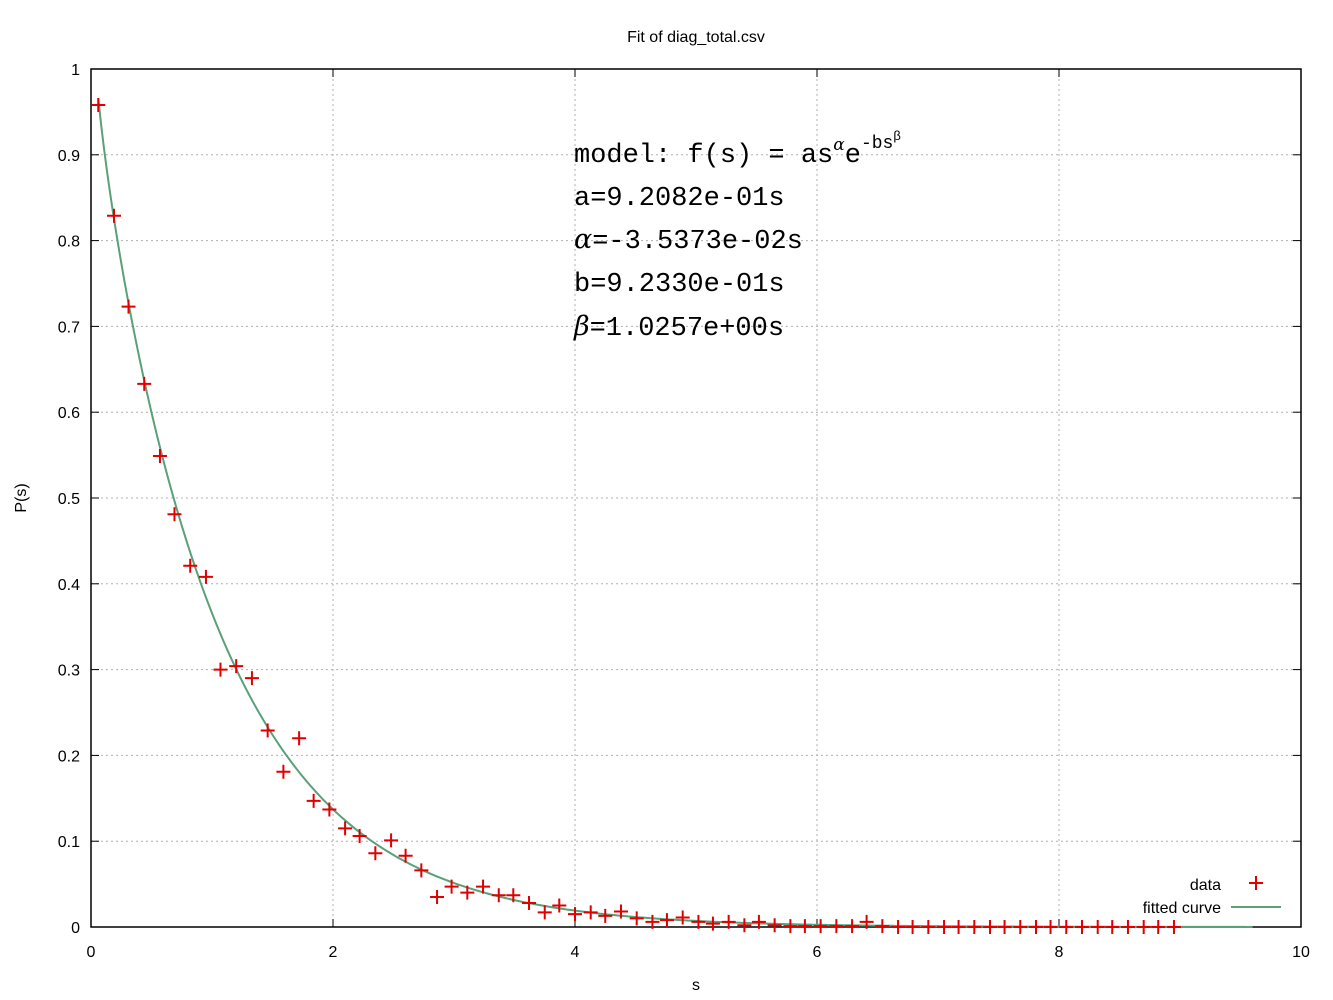 This screenshot has height=1000, width=1333. Describe the element at coordinates (69, 671) in the screenshot. I see `y-tick-label: 0.3` at that location.